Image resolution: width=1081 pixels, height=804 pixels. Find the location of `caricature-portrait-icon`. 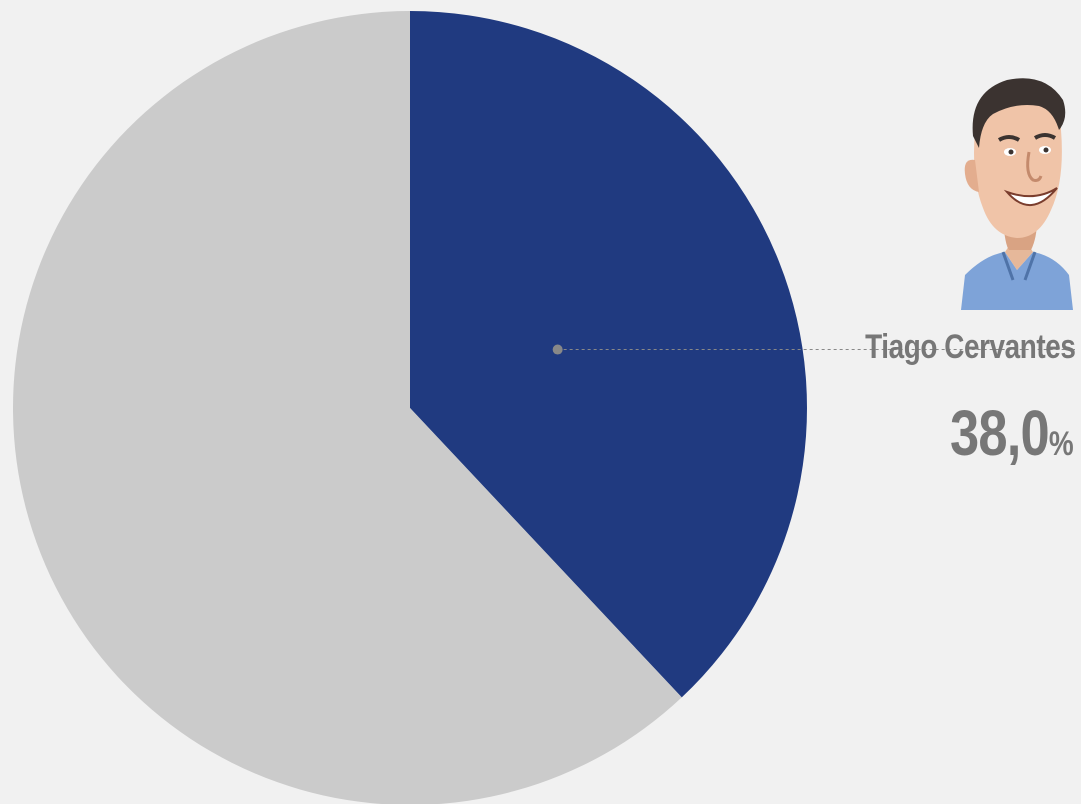

caricature-portrait-icon is located at coordinates (1017, 194).